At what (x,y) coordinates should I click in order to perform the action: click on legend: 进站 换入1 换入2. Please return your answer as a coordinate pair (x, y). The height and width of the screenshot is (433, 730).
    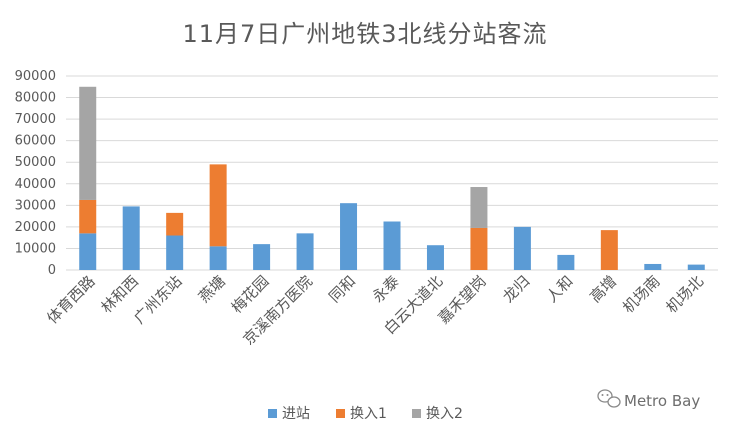
    Looking at the image, I should click on (365, 413).